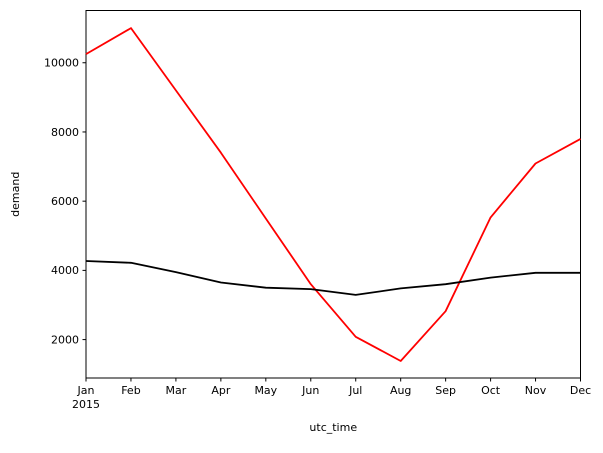 This screenshot has width=603, height=453. Describe the element at coordinates (333, 278) in the screenshot. I see `black-series-line` at that location.